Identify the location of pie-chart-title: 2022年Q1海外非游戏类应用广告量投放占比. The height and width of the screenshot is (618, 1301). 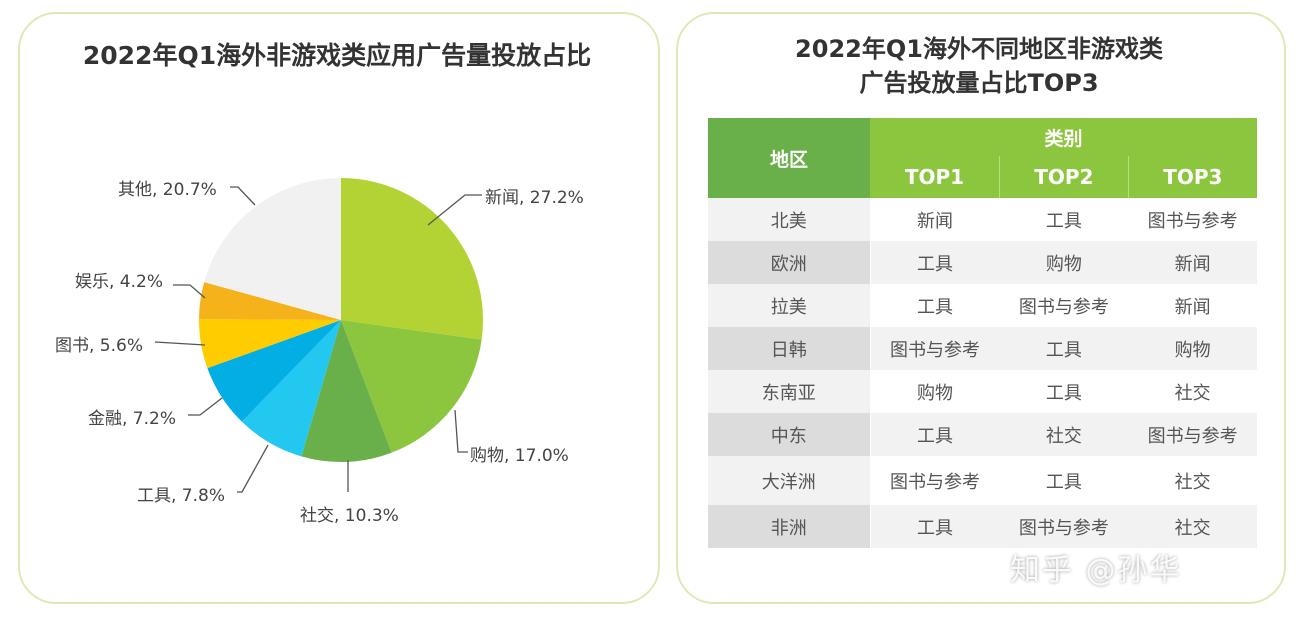
(337, 55).